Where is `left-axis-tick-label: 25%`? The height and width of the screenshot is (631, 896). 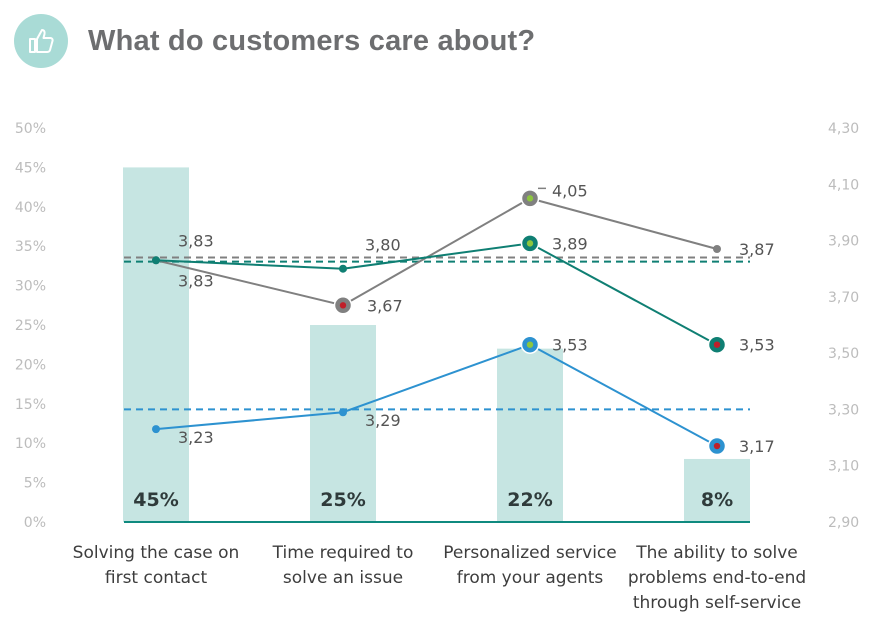 left-axis-tick-label: 25% is located at coordinates (30, 326).